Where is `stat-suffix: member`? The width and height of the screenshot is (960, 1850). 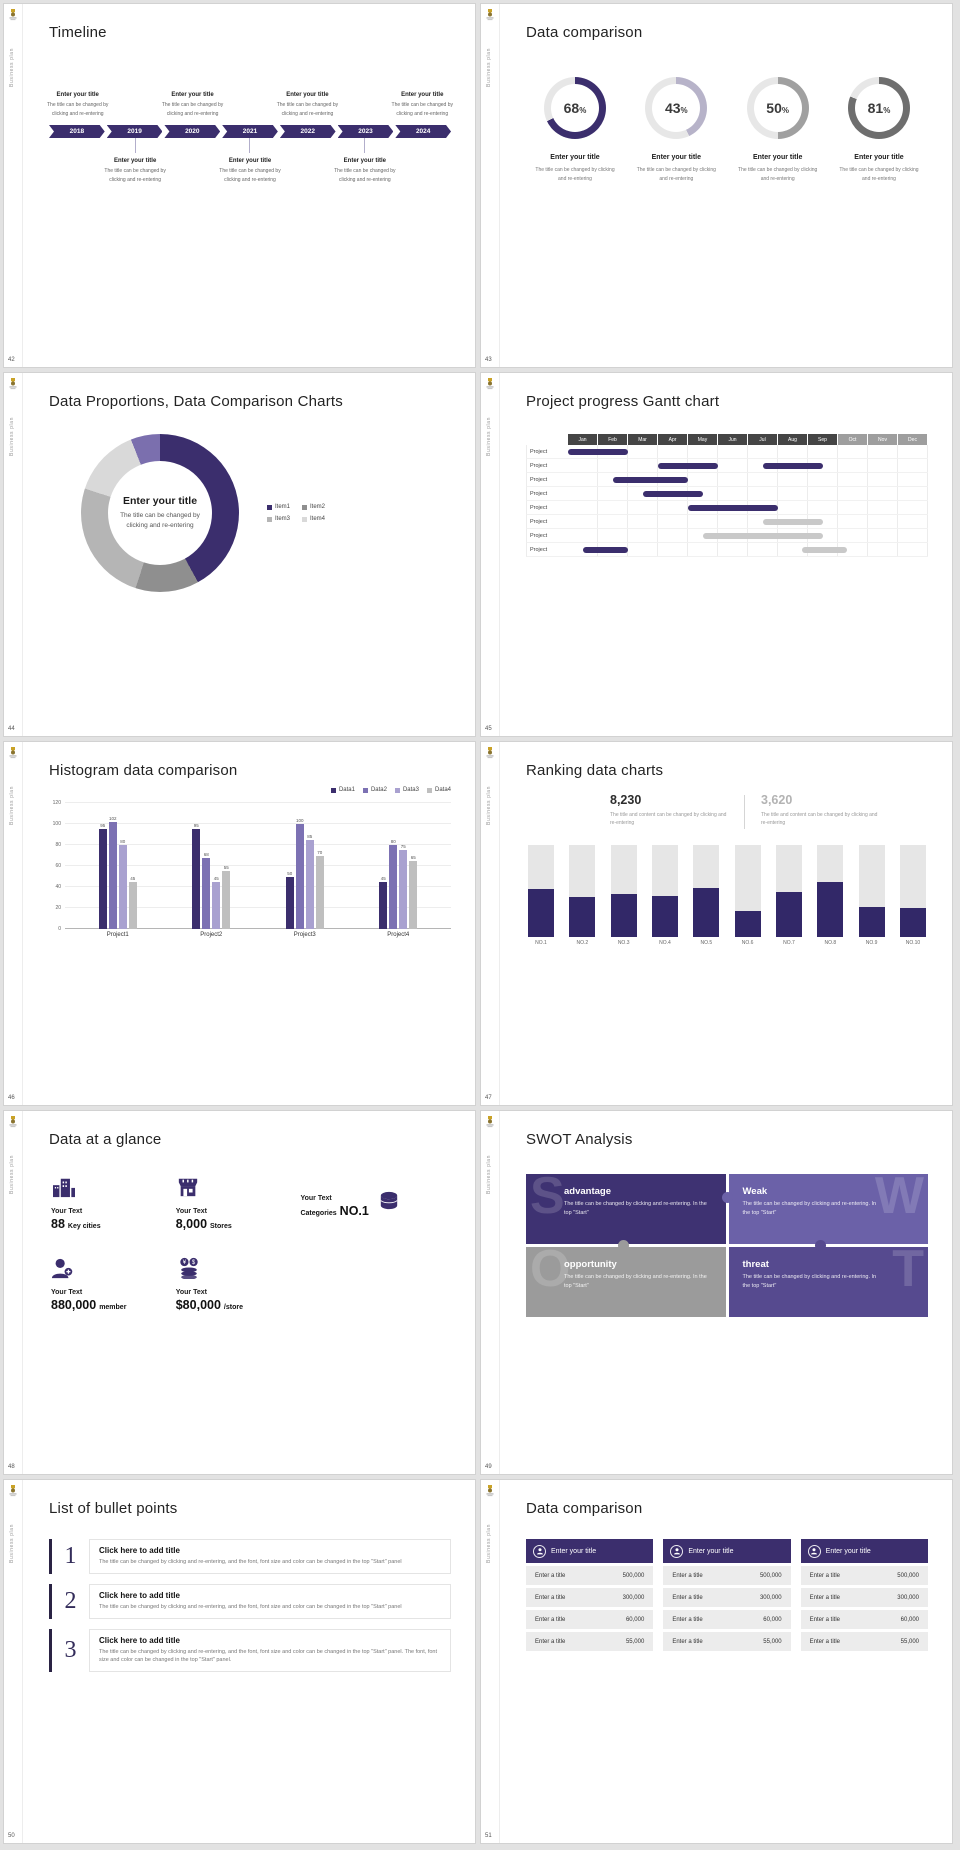 stat-suffix: member is located at coordinates (113, 1307).